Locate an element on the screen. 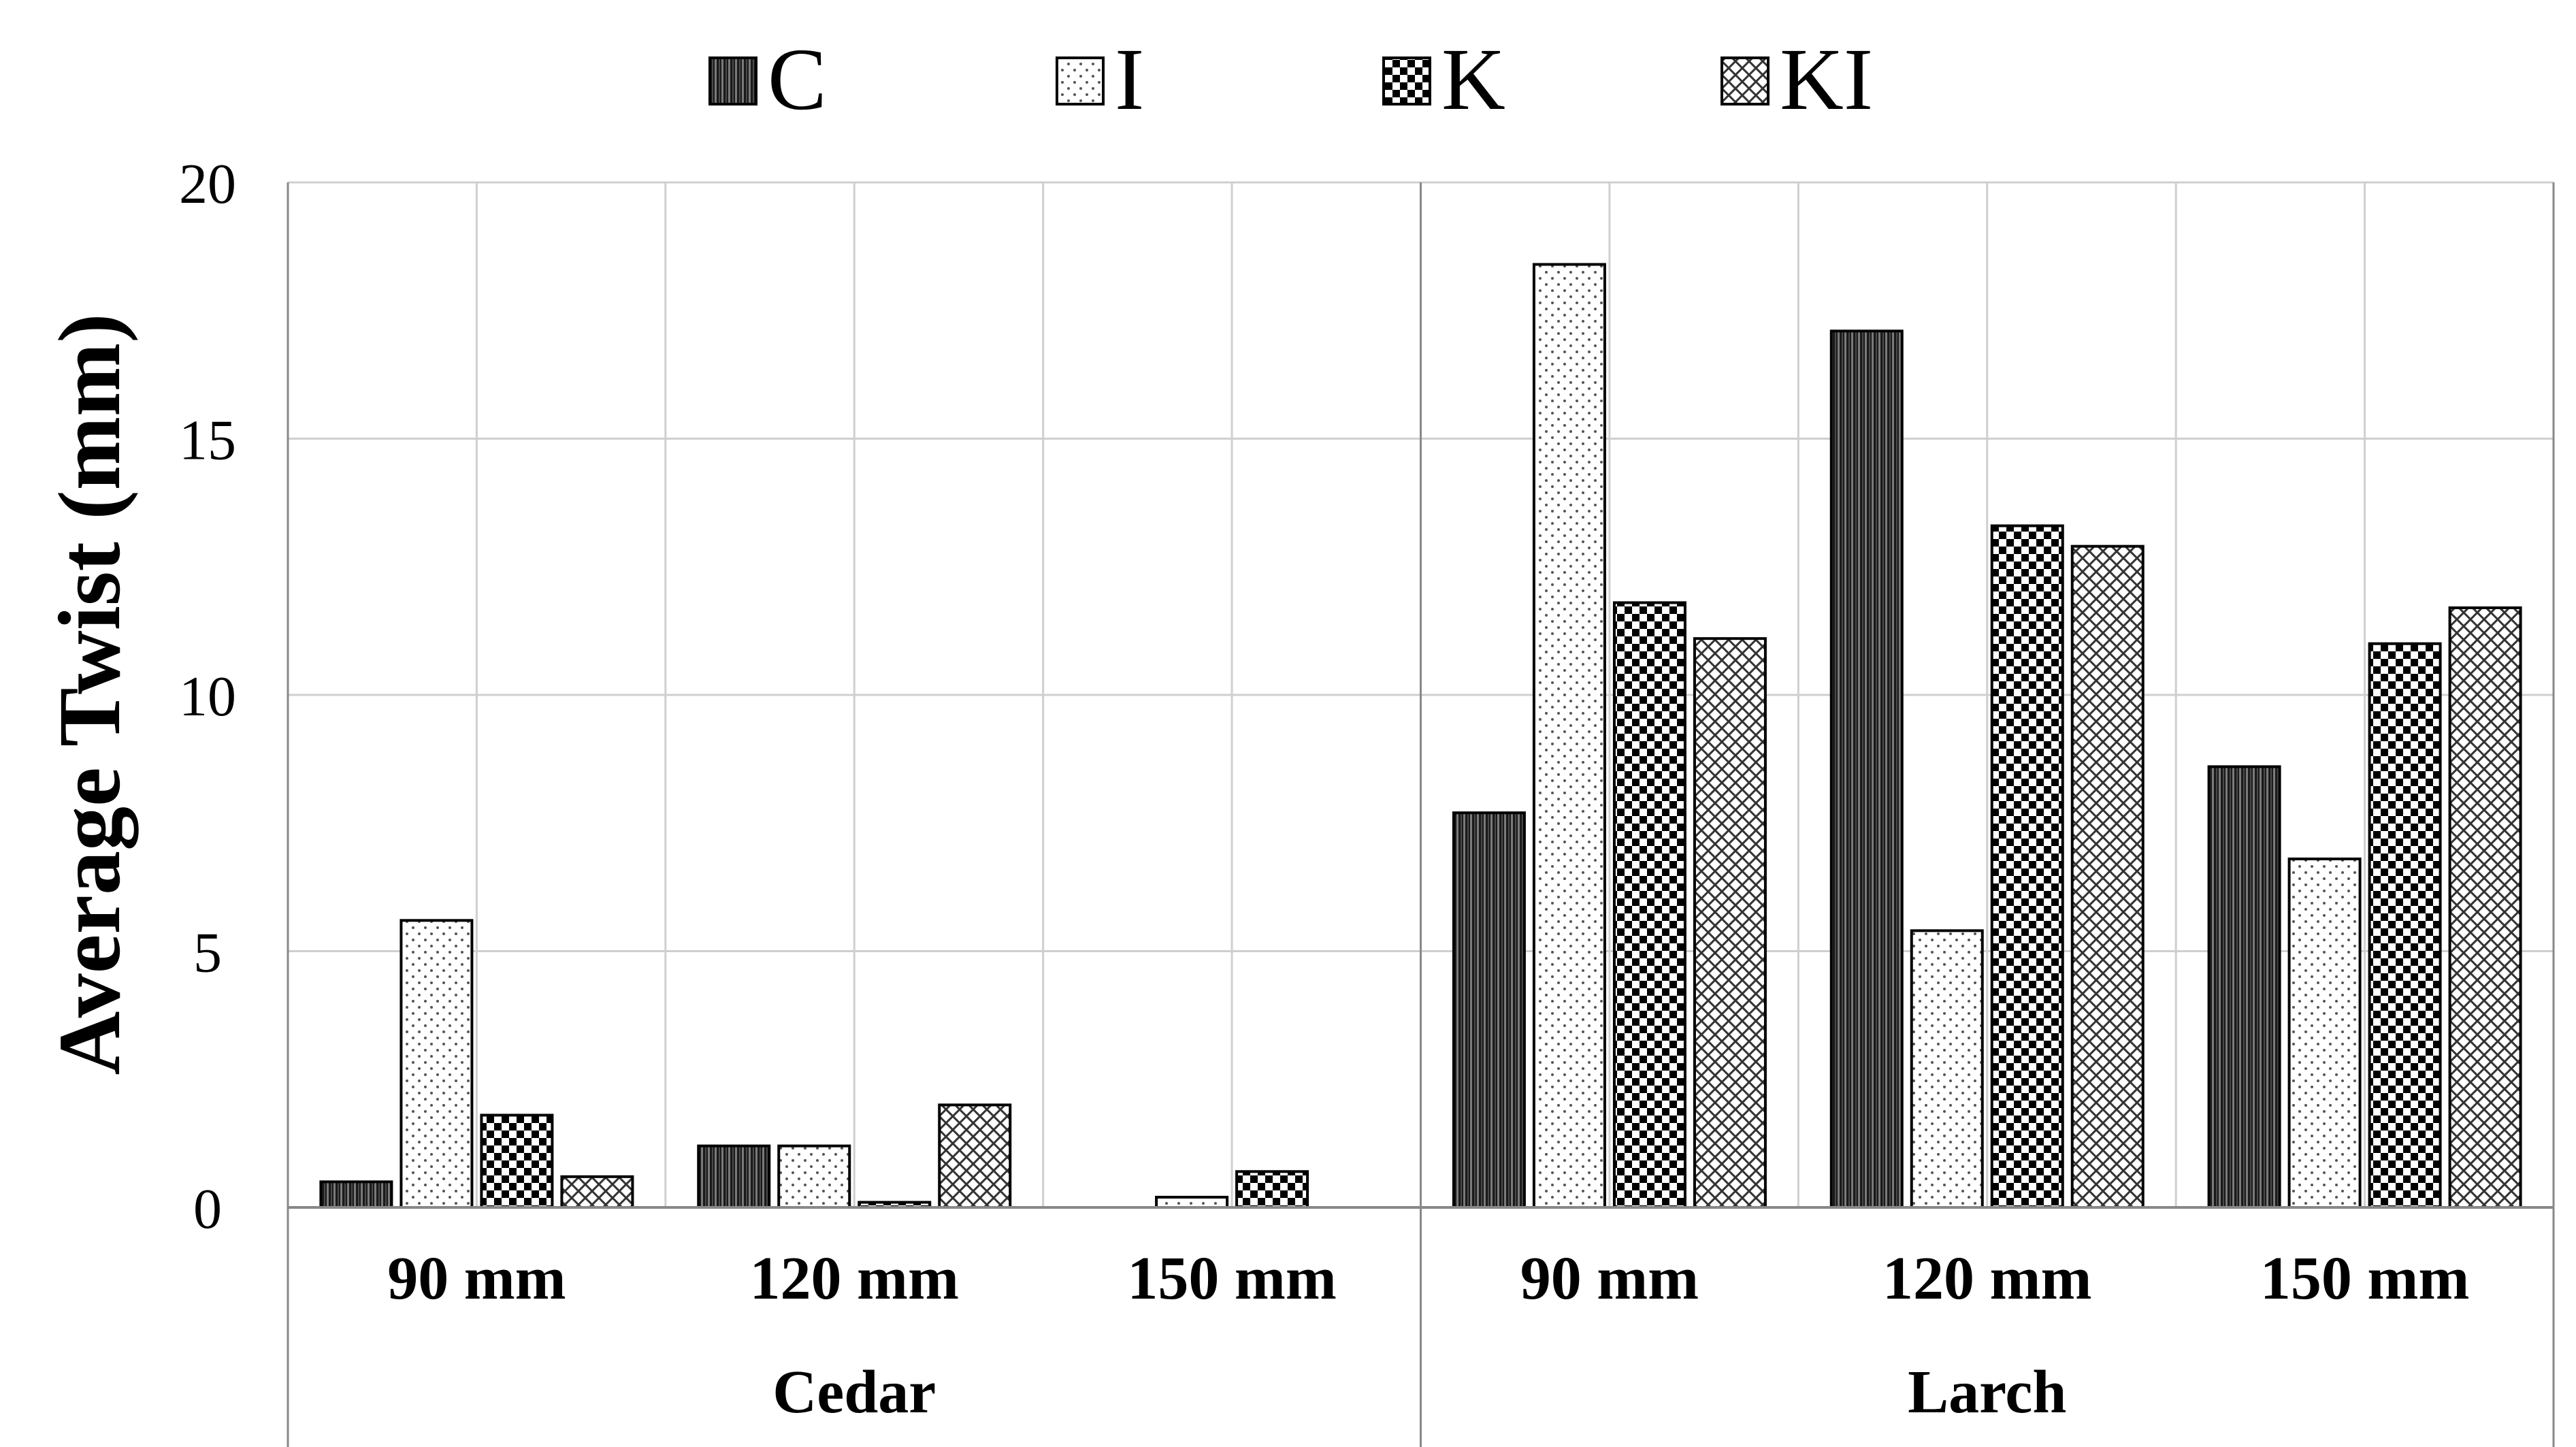  x-group-label: Cedar is located at coordinates (854, 1392).